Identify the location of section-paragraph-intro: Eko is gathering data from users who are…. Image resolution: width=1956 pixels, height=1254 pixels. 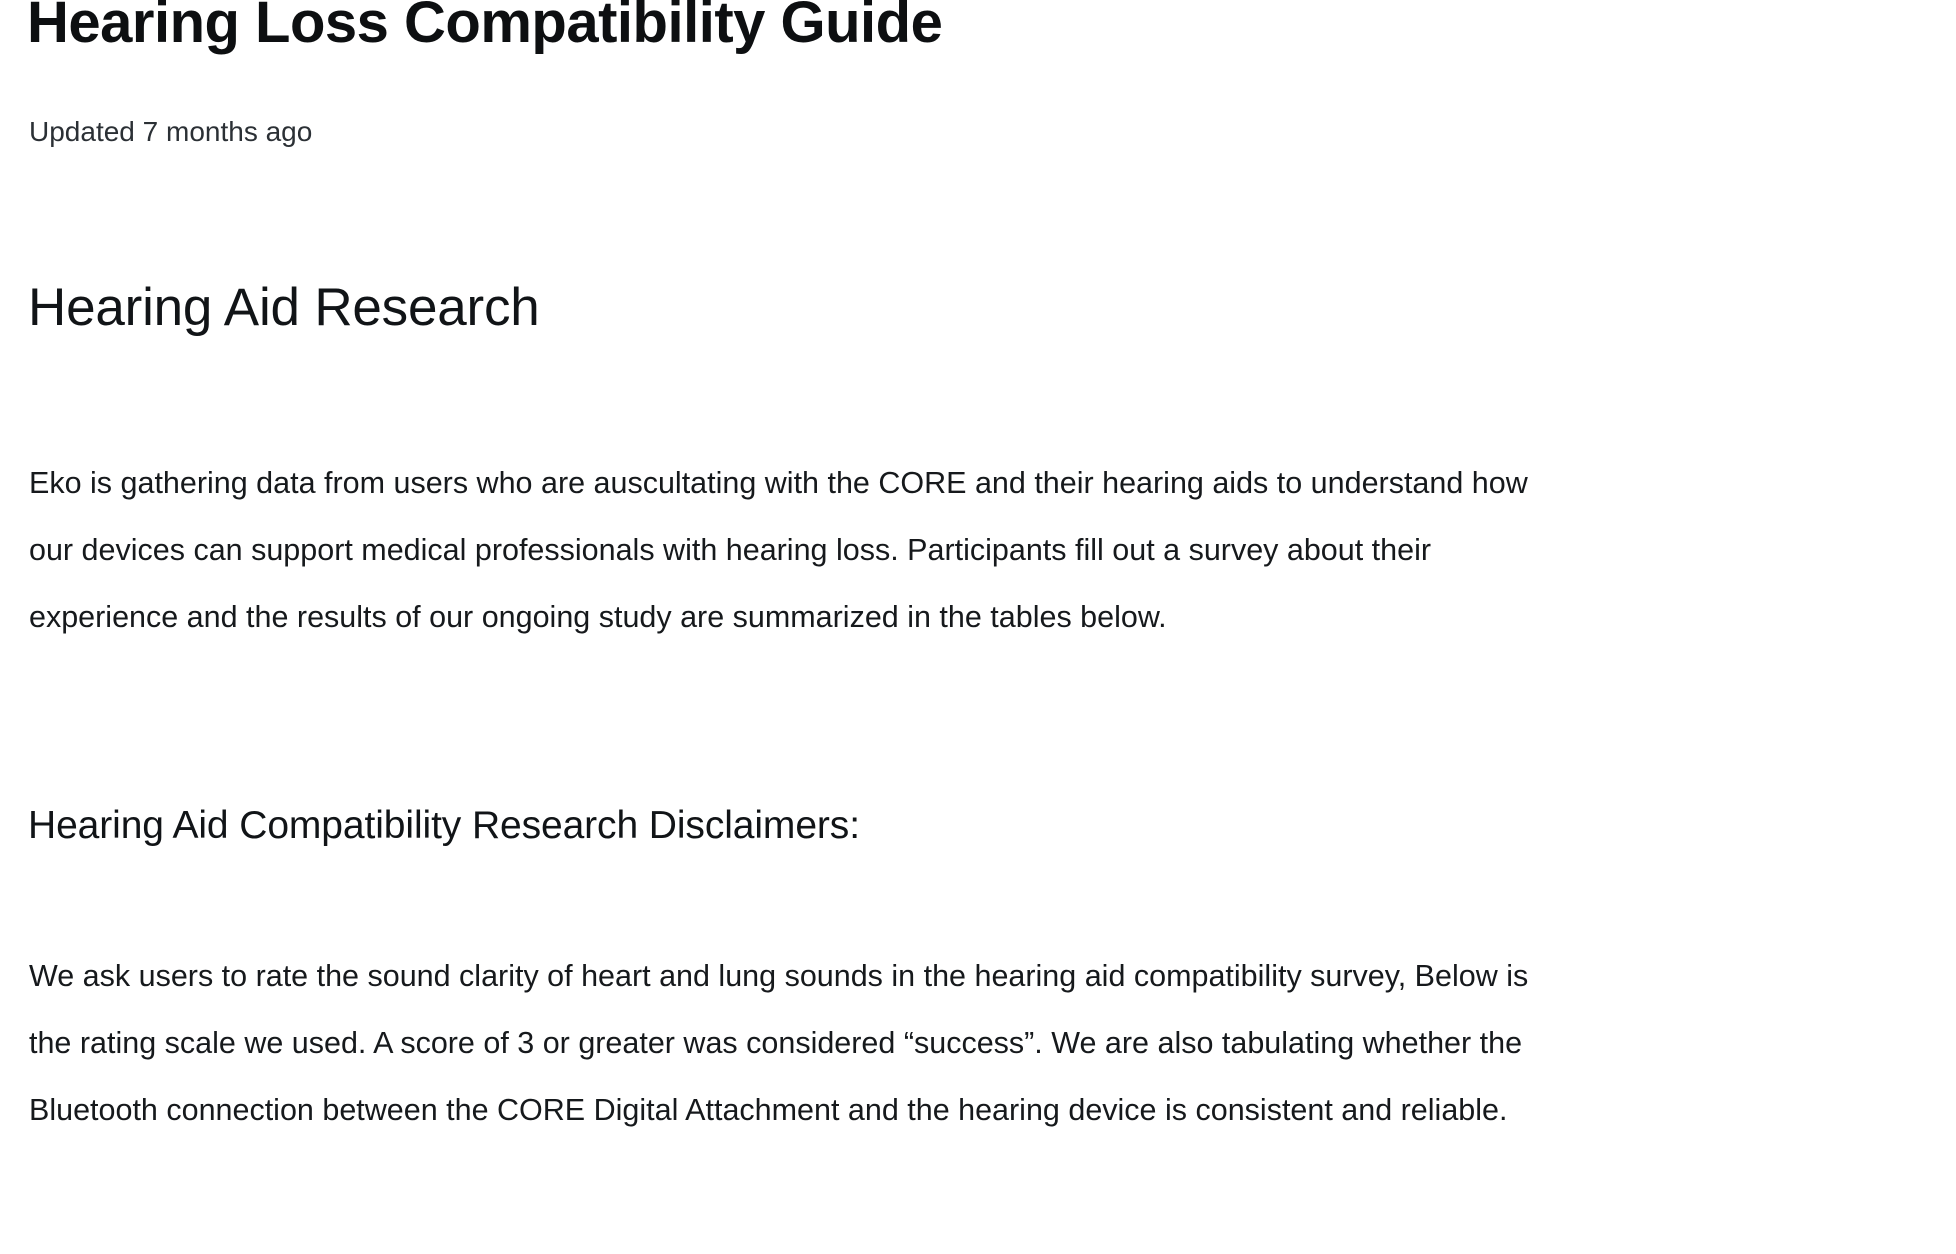
(778, 550).